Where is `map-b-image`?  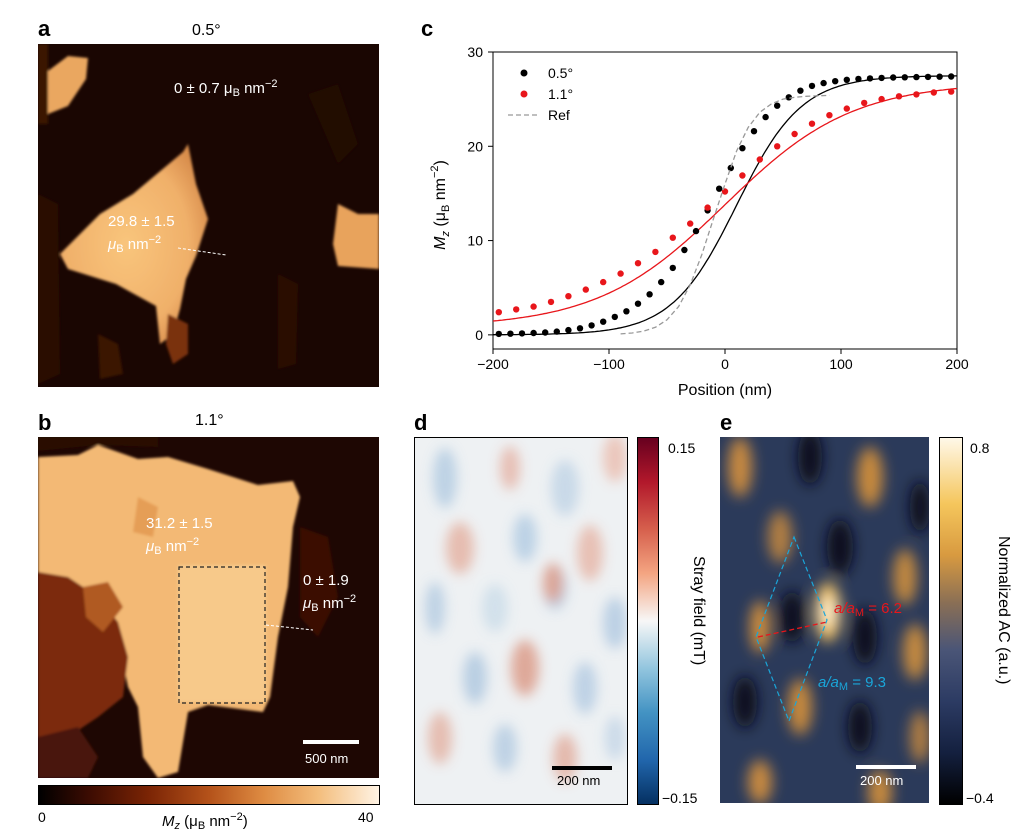 map-b-image is located at coordinates (208, 607).